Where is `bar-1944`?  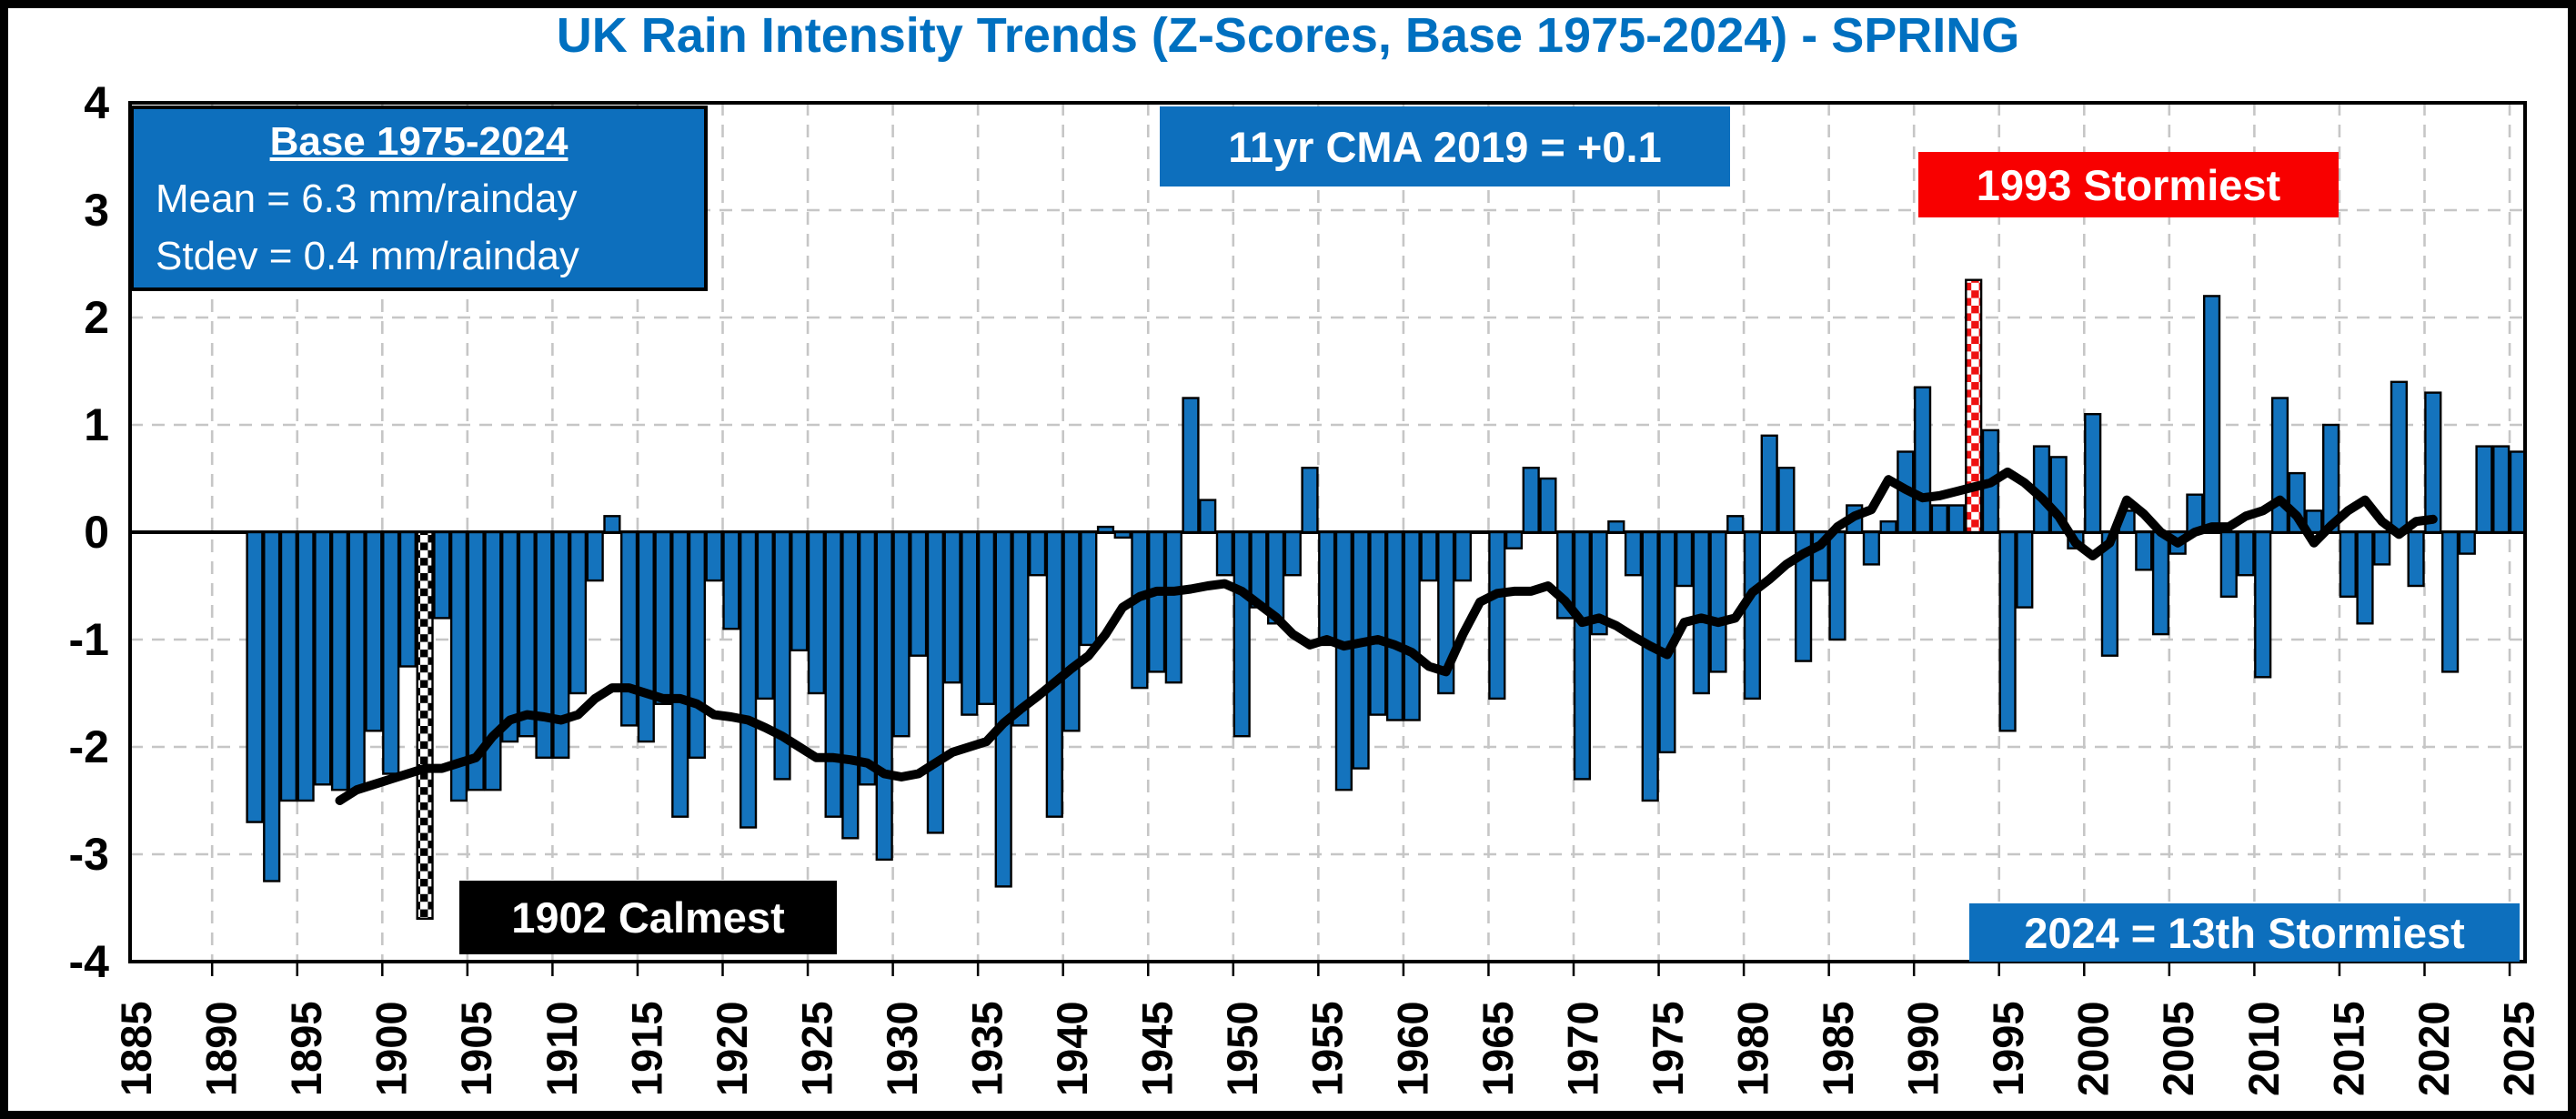
bar-1944 is located at coordinates (1140, 610).